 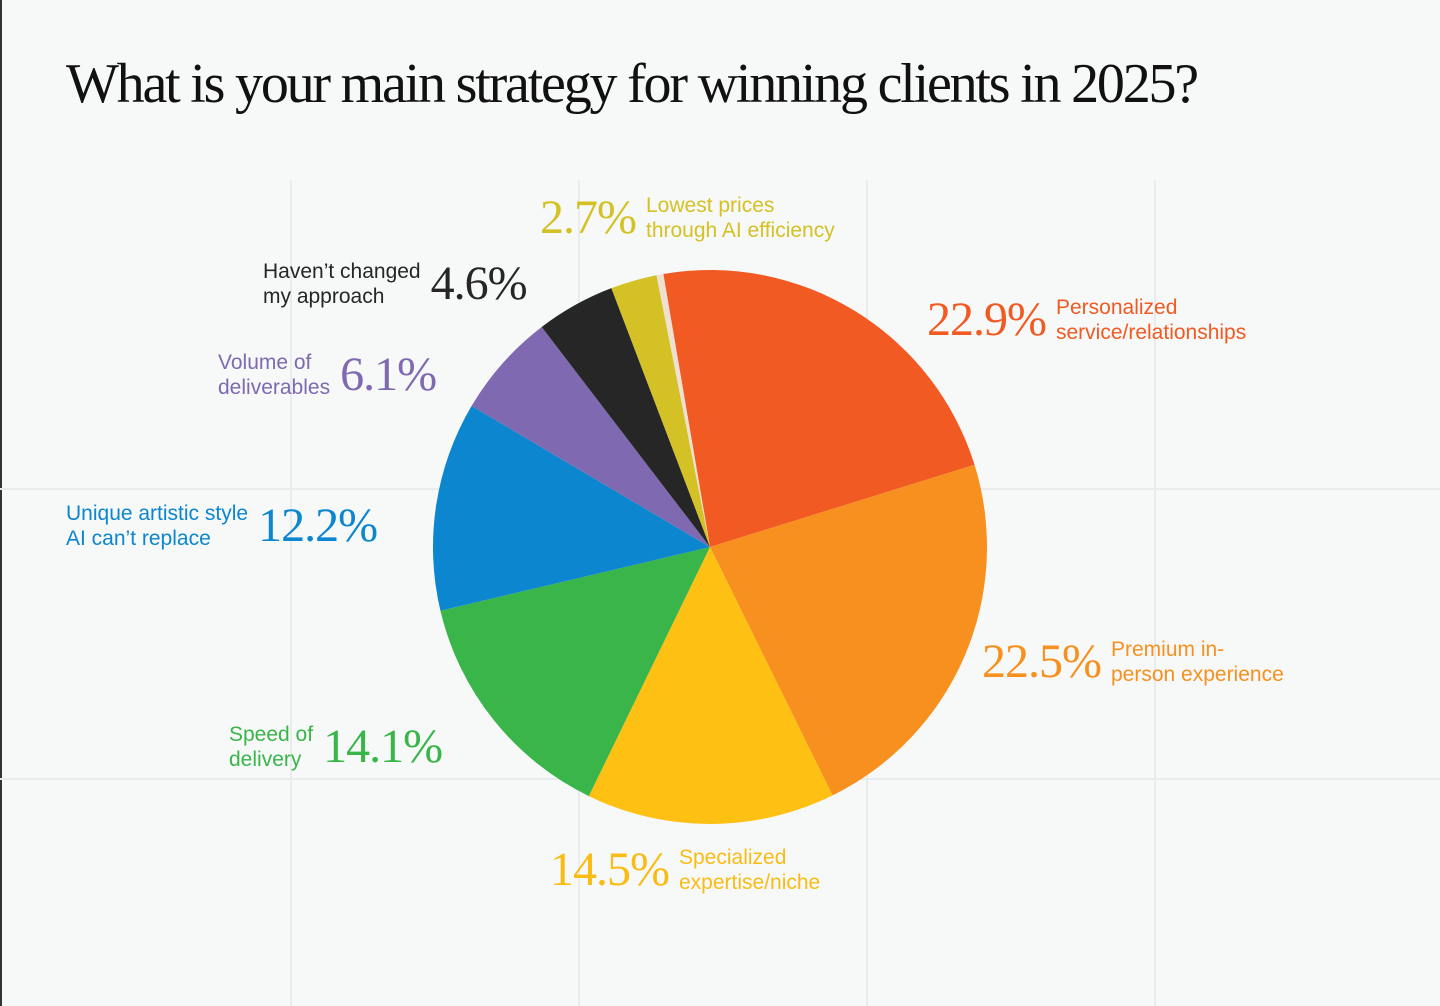 What do you see at coordinates (1, 503) in the screenshot?
I see `left-edge` at bounding box center [1, 503].